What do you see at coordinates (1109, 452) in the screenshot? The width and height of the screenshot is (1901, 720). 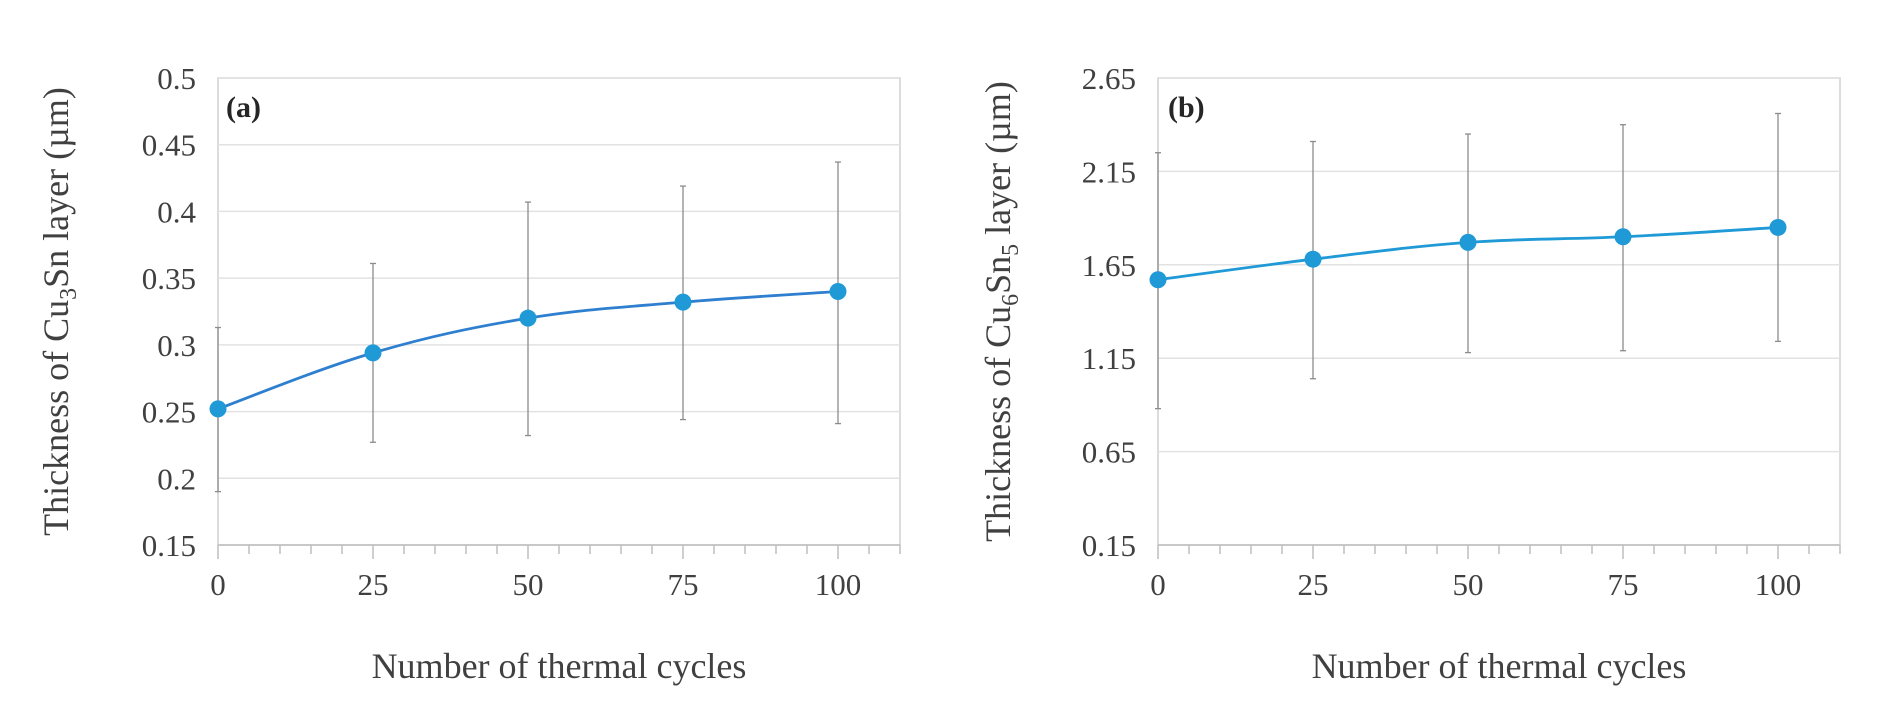 I see `y-tick-label: 0.65` at bounding box center [1109, 452].